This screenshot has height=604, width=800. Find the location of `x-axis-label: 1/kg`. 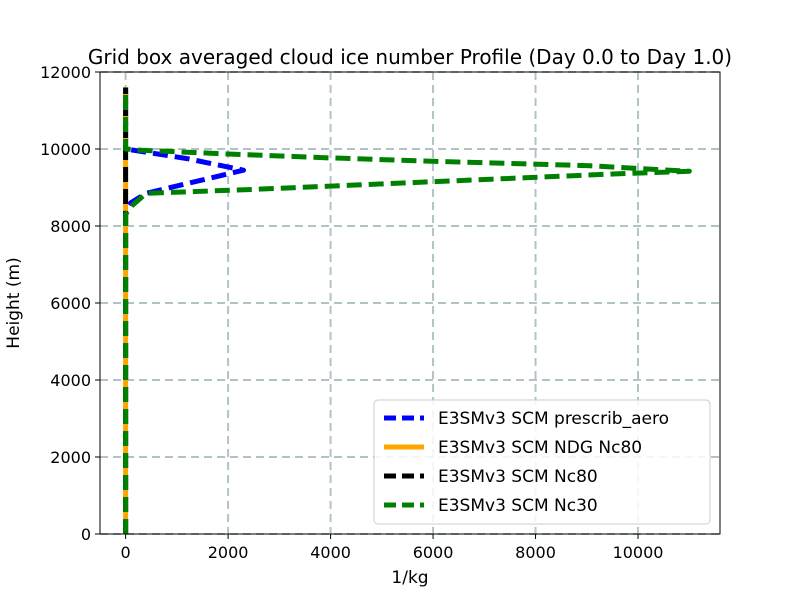

x-axis-label: 1/kg is located at coordinates (409, 578).